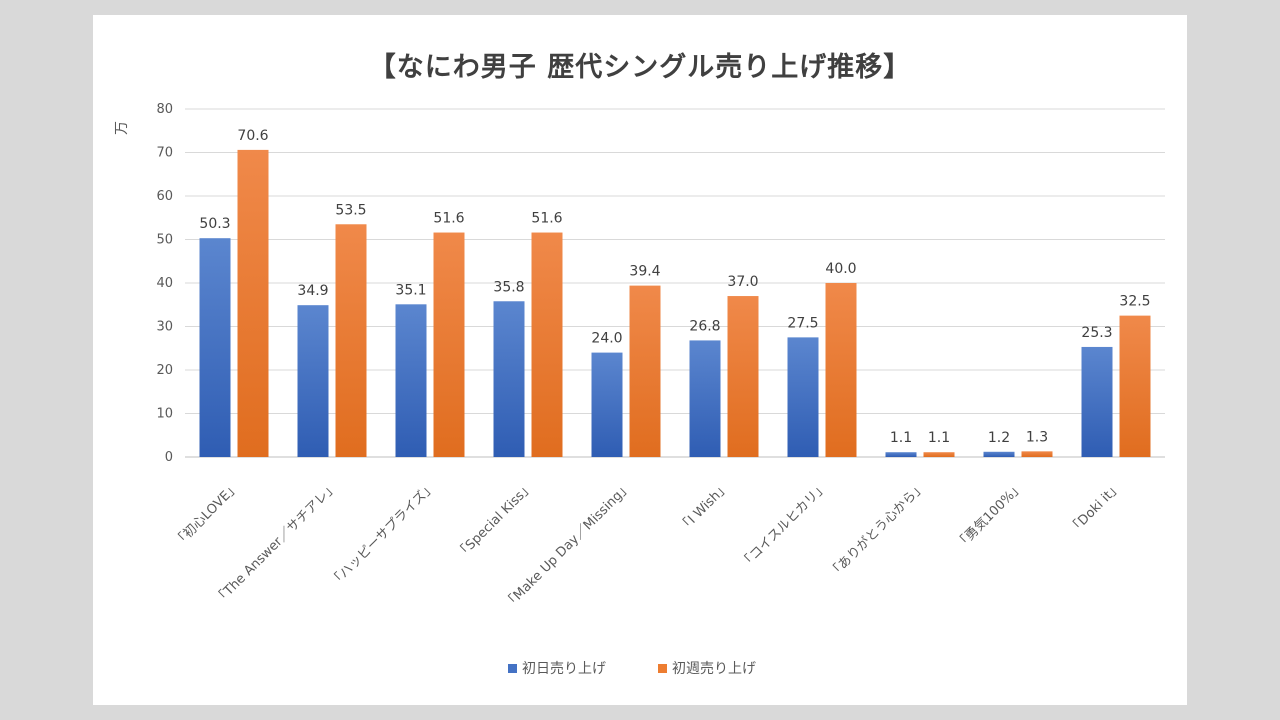 The height and width of the screenshot is (720, 1280). I want to click on data-label: 50.3, so click(214, 224).